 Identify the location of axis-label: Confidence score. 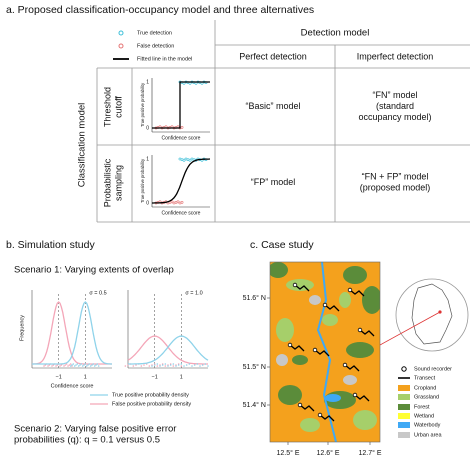
(181, 213).